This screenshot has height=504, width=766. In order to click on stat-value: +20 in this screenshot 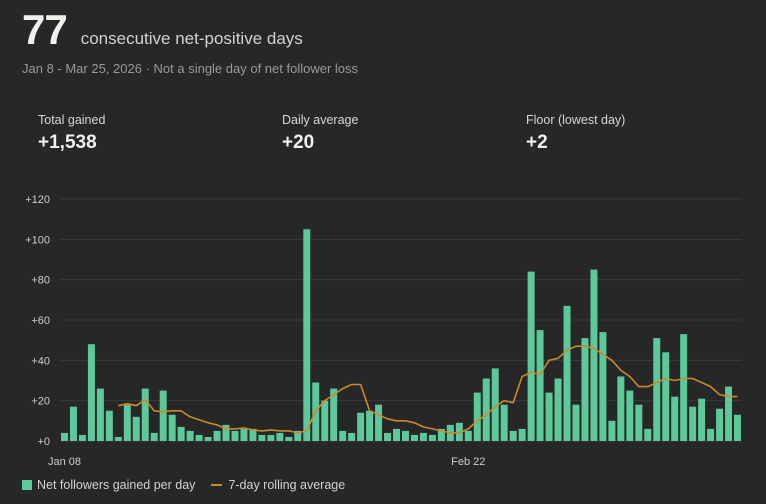, I will do `click(298, 142)`.